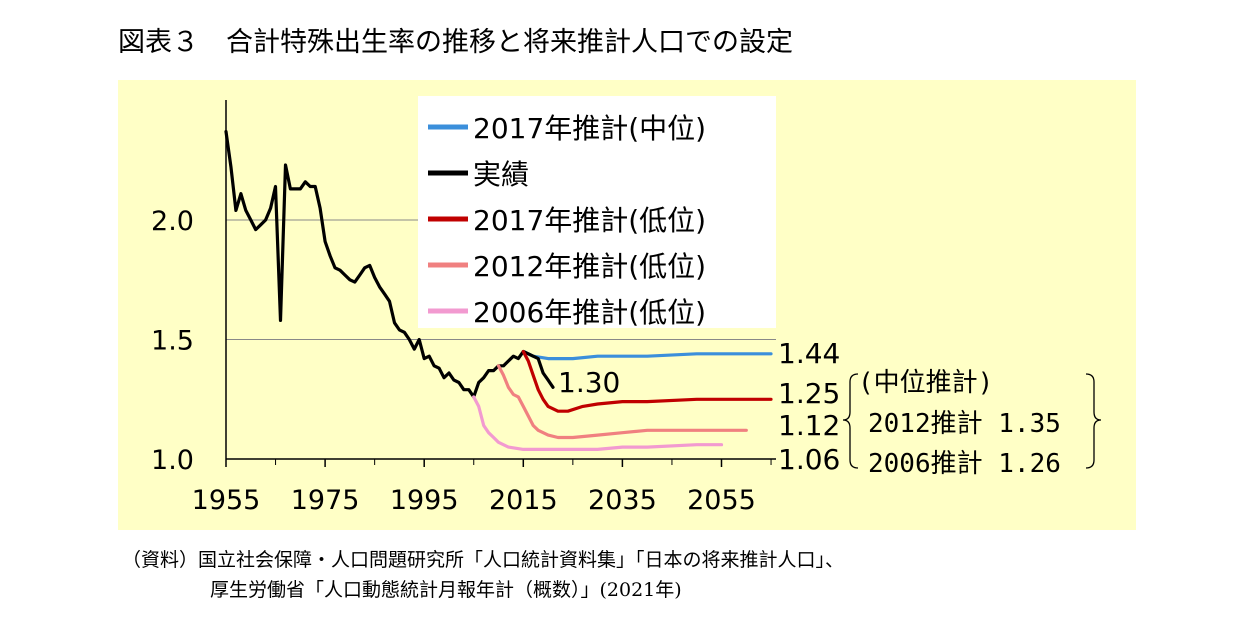 This screenshot has width=1252, height=630. What do you see at coordinates (446, 590) in the screenshot?
I see `source-line-2: 厚生労働省「人口動態統計月報年計（概数）」(2021年)` at bounding box center [446, 590].